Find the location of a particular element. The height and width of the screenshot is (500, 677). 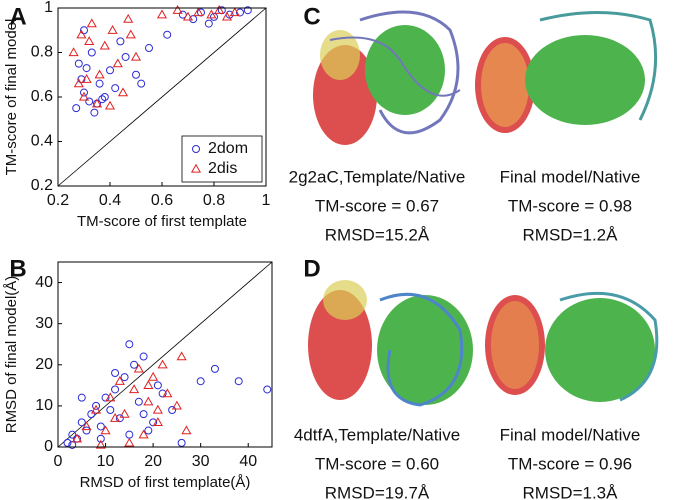

caption-line: 4dtfA,Template/Native is located at coordinates (377, 434).